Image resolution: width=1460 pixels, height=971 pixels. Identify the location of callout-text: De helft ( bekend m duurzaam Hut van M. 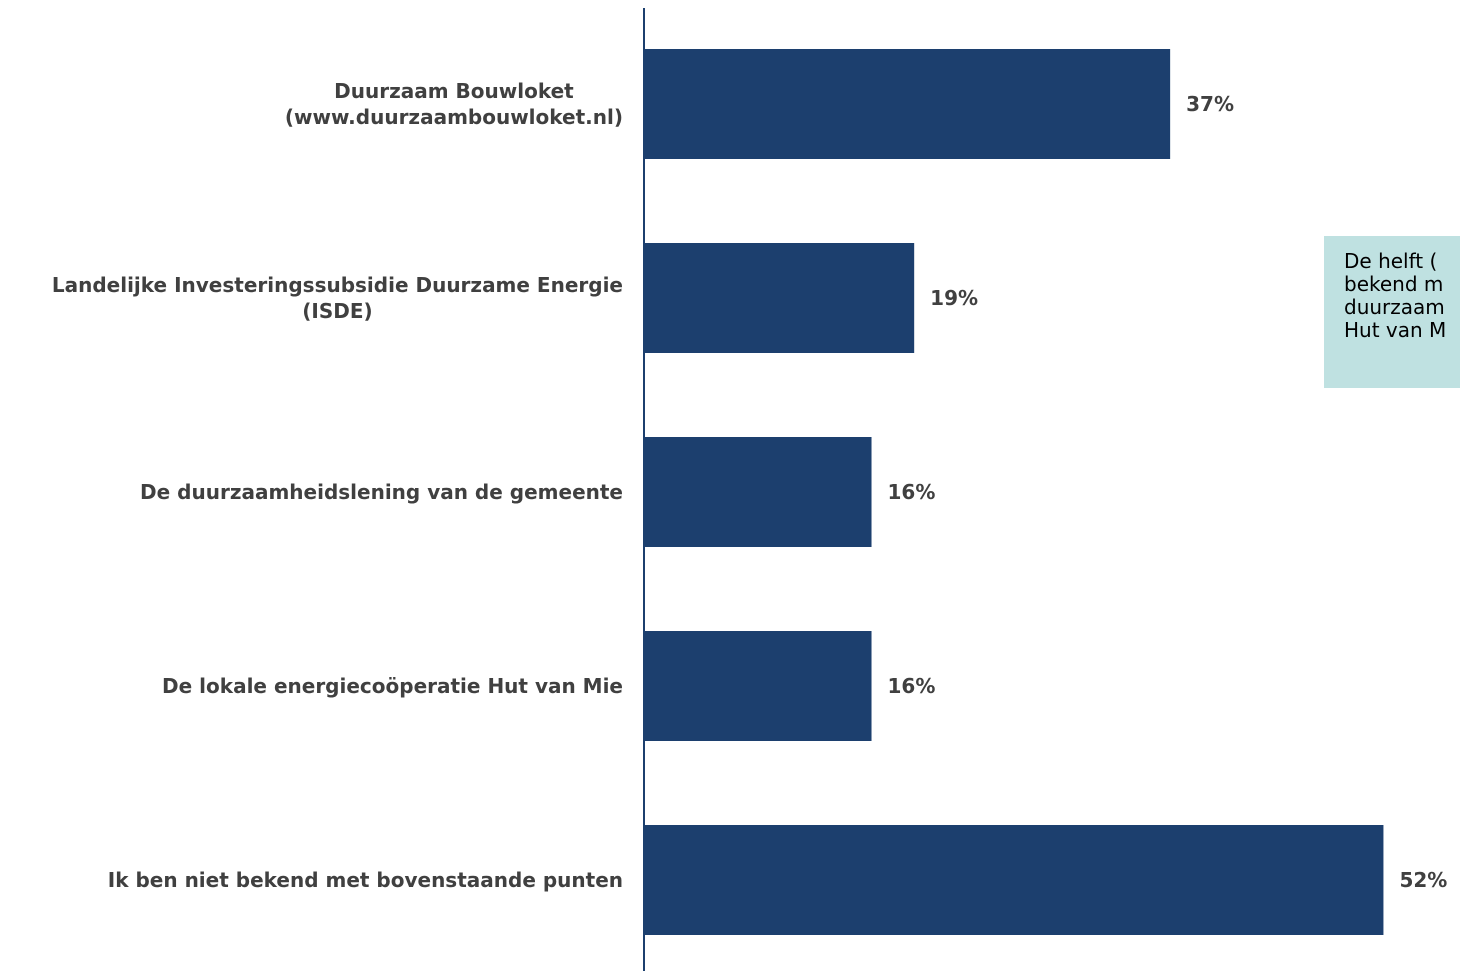
(1395, 295).